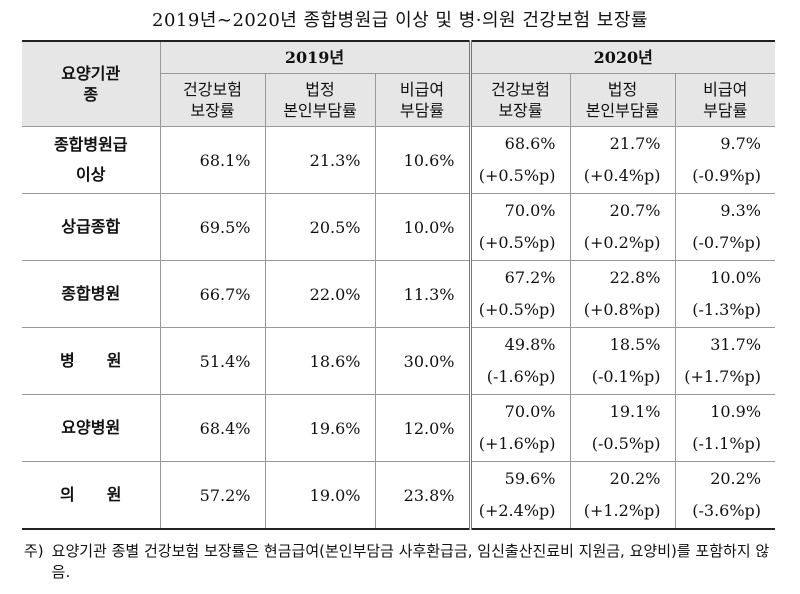 Image resolution: width=800 pixels, height=594 pixels. Describe the element at coordinates (422, 294) in the screenshot. I see `value-cell: 11.3%` at that location.